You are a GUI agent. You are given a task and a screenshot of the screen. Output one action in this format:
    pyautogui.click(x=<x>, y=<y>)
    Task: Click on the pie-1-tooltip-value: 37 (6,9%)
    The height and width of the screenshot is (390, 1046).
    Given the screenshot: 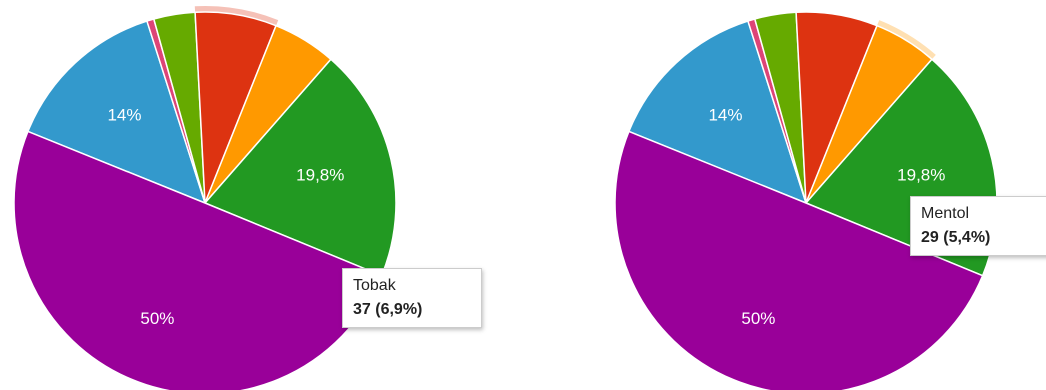 What is the action you would take?
    pyautogui.click(x=388, y=309)
    